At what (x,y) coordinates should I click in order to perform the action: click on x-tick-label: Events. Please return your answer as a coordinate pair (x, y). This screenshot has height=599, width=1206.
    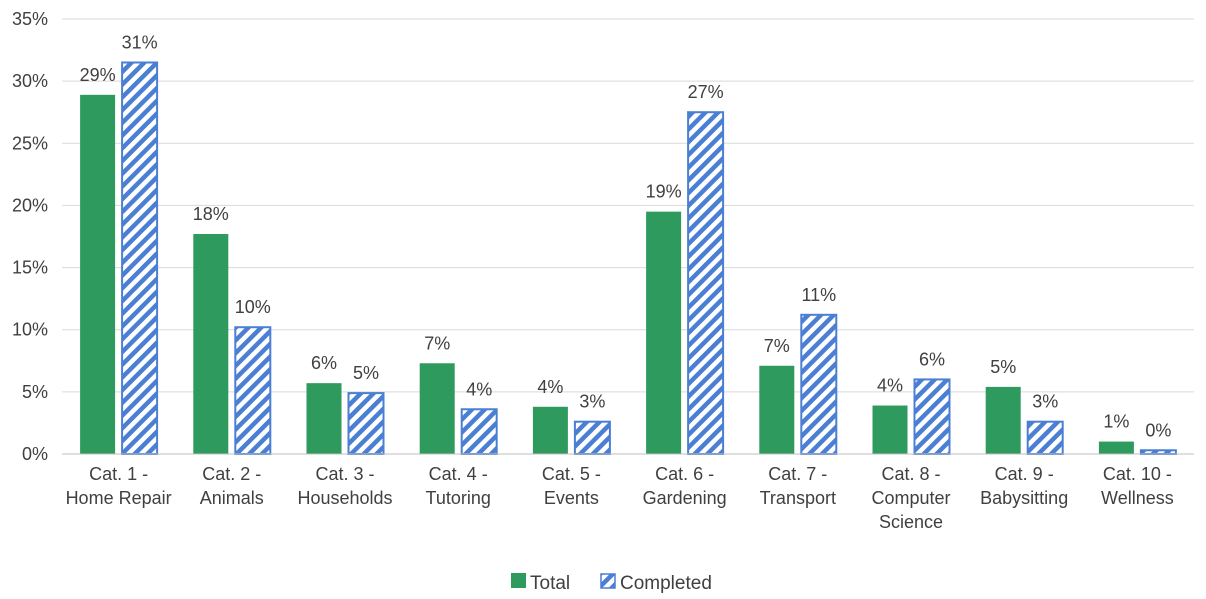
    Looking at the image, I should click on (571, 498).